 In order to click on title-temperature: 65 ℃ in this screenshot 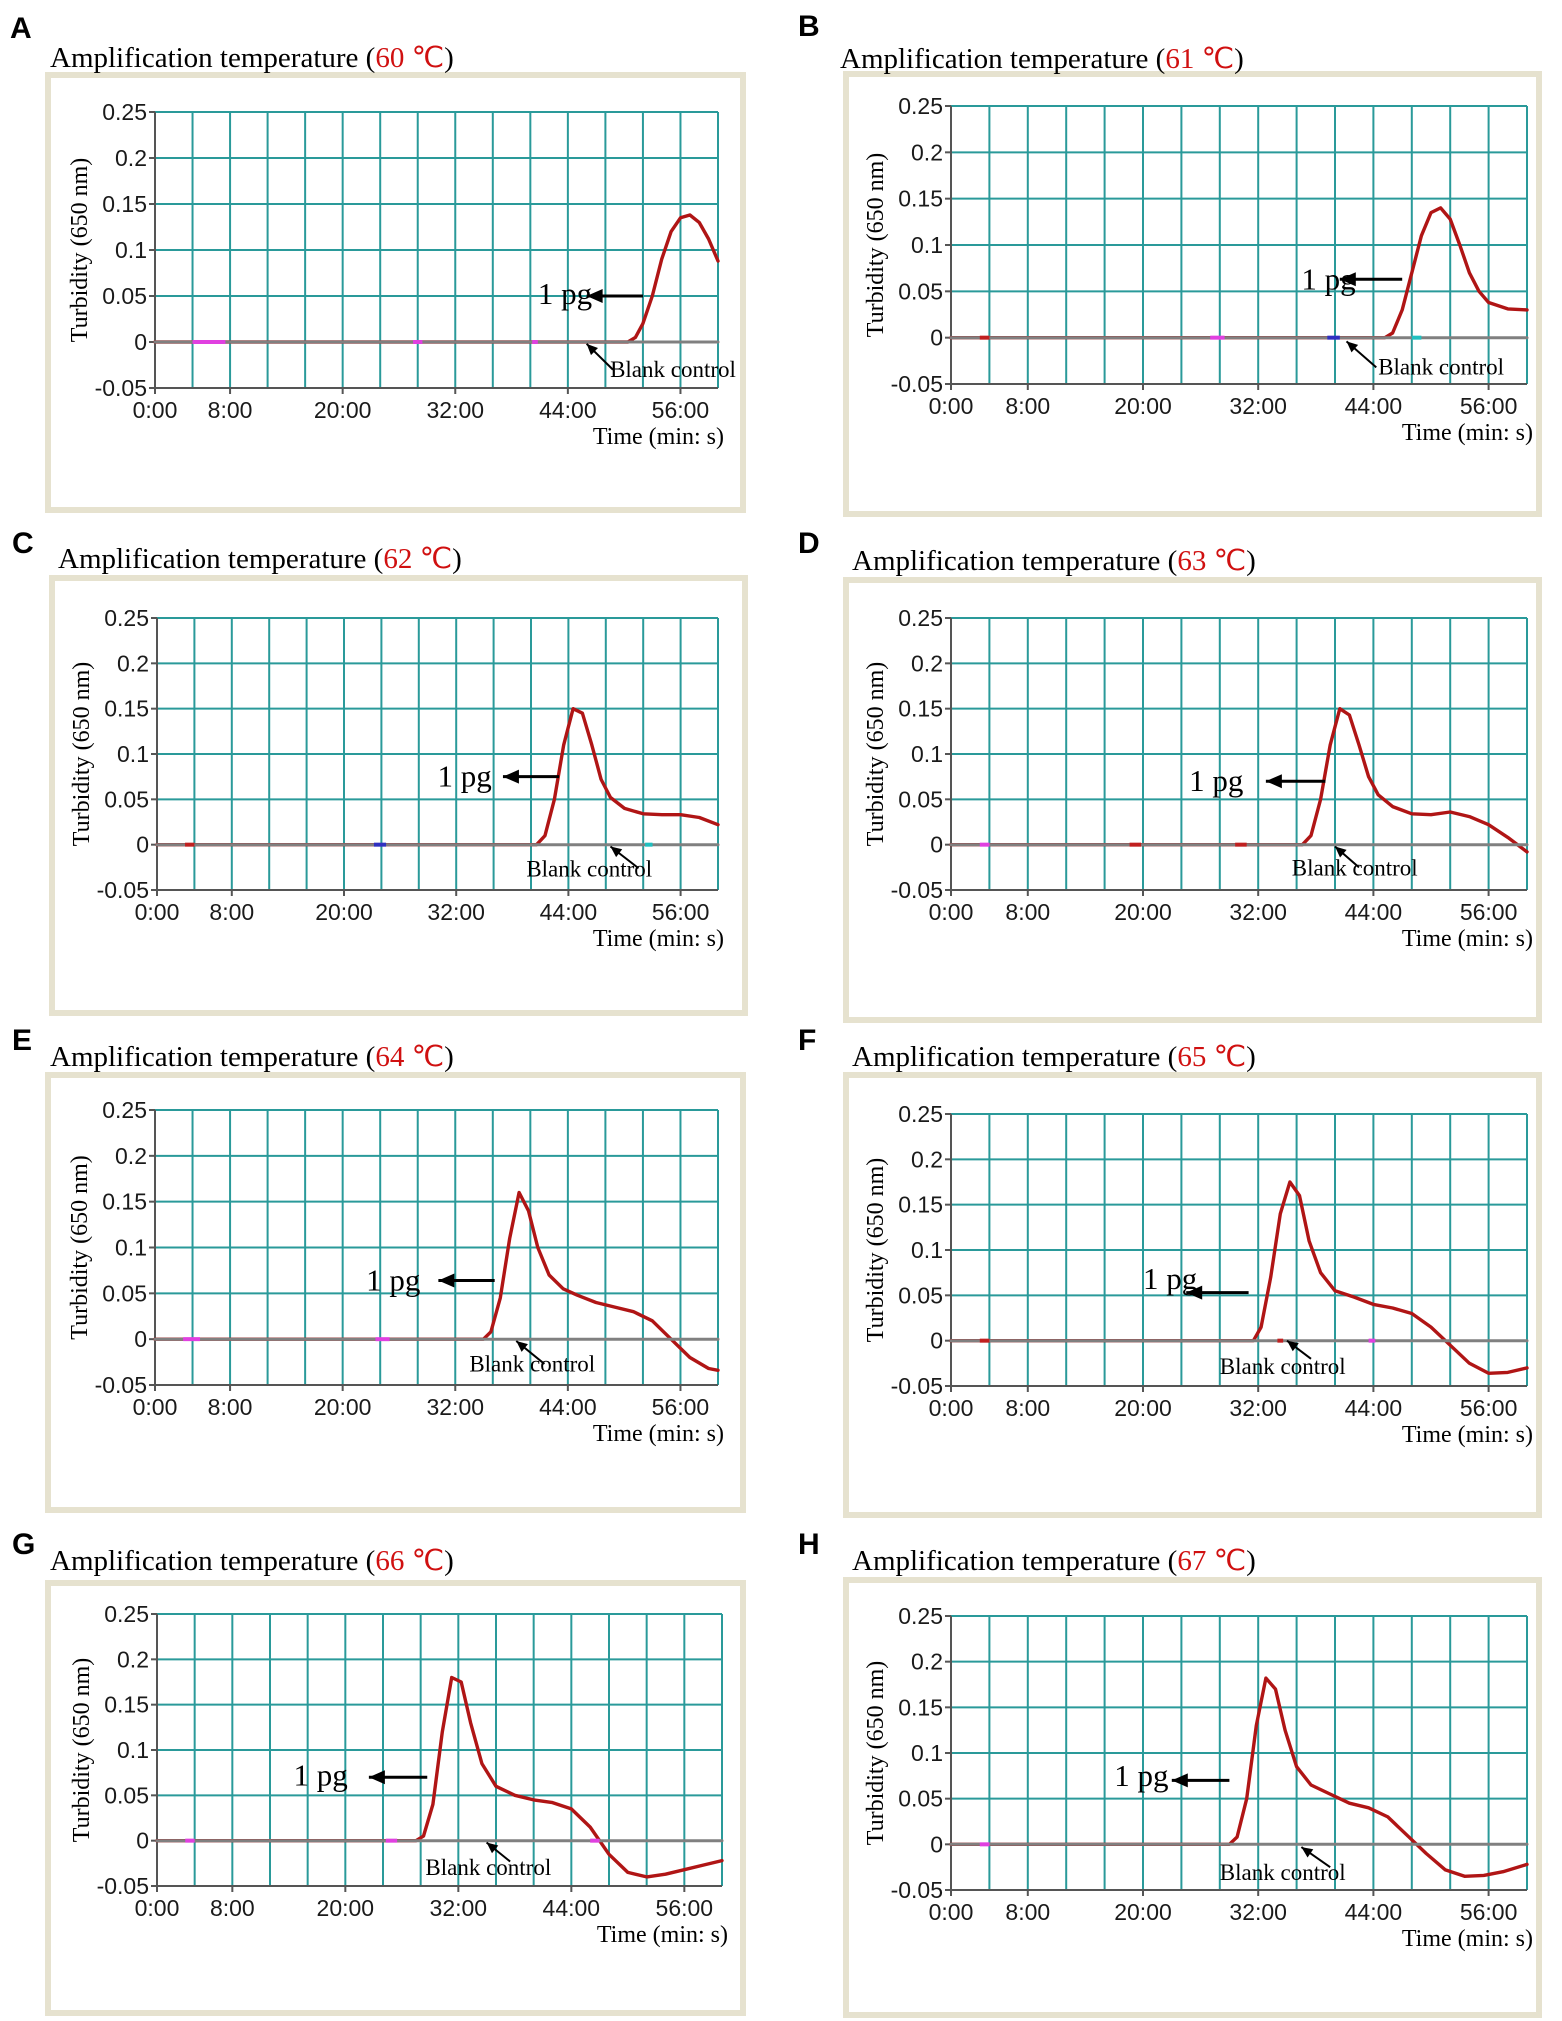, I will do `click(1211, 1057)`.